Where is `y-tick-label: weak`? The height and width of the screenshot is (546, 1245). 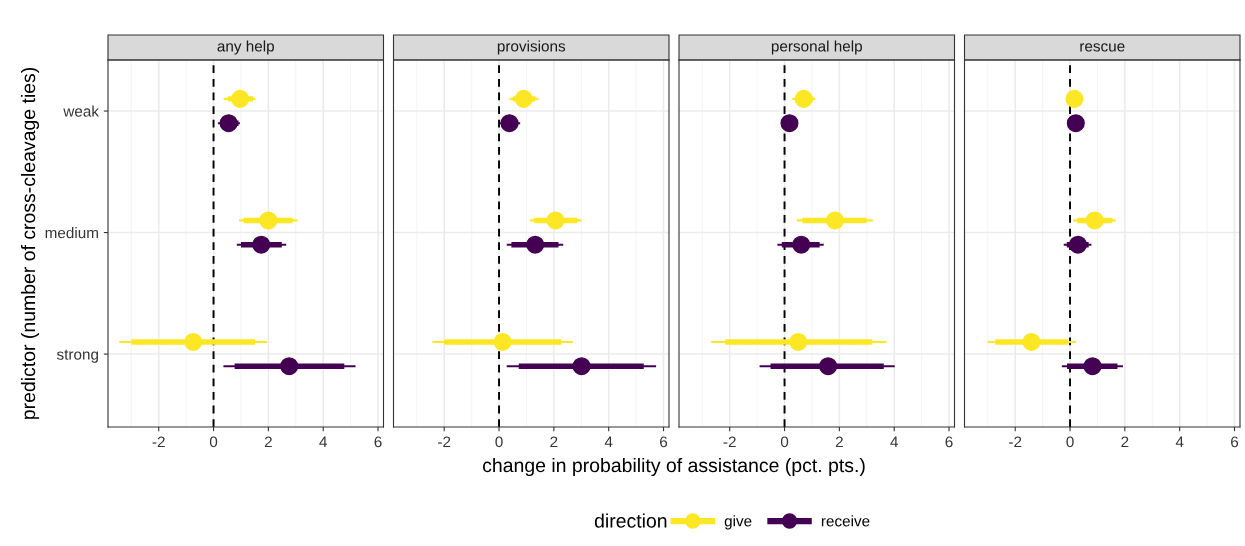 y-tick-label: weak is located at coordinates (81, 111).